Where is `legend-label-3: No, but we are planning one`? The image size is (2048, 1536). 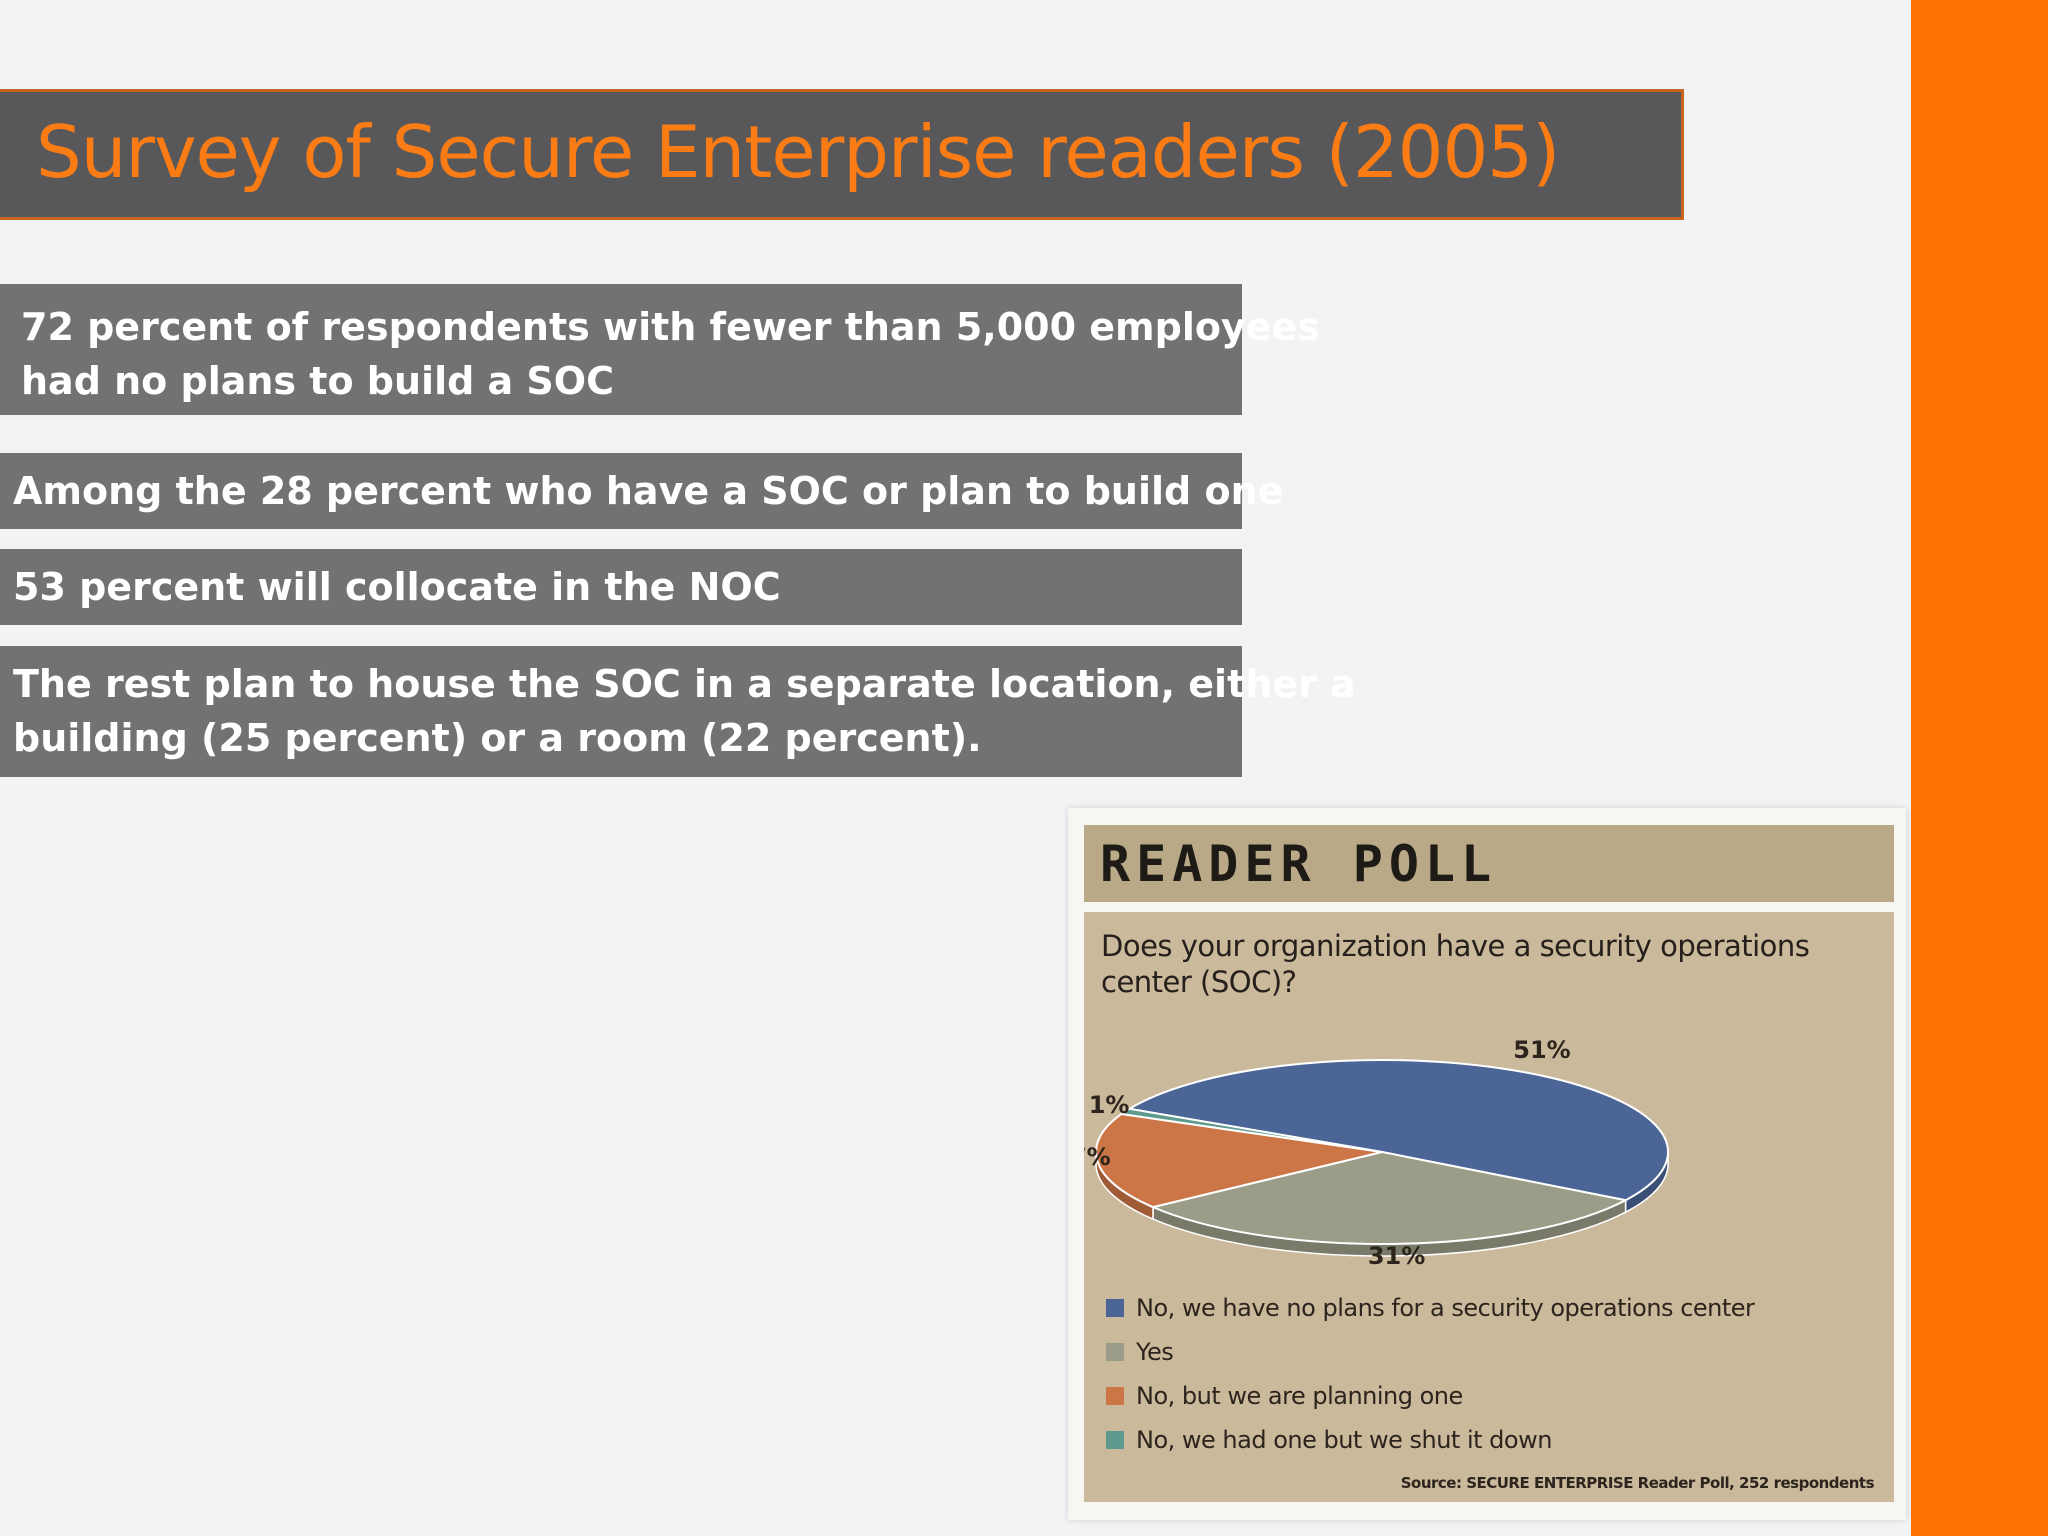
legend-label-3: No, but we are planning one is located at coordinates (1299, 1396).